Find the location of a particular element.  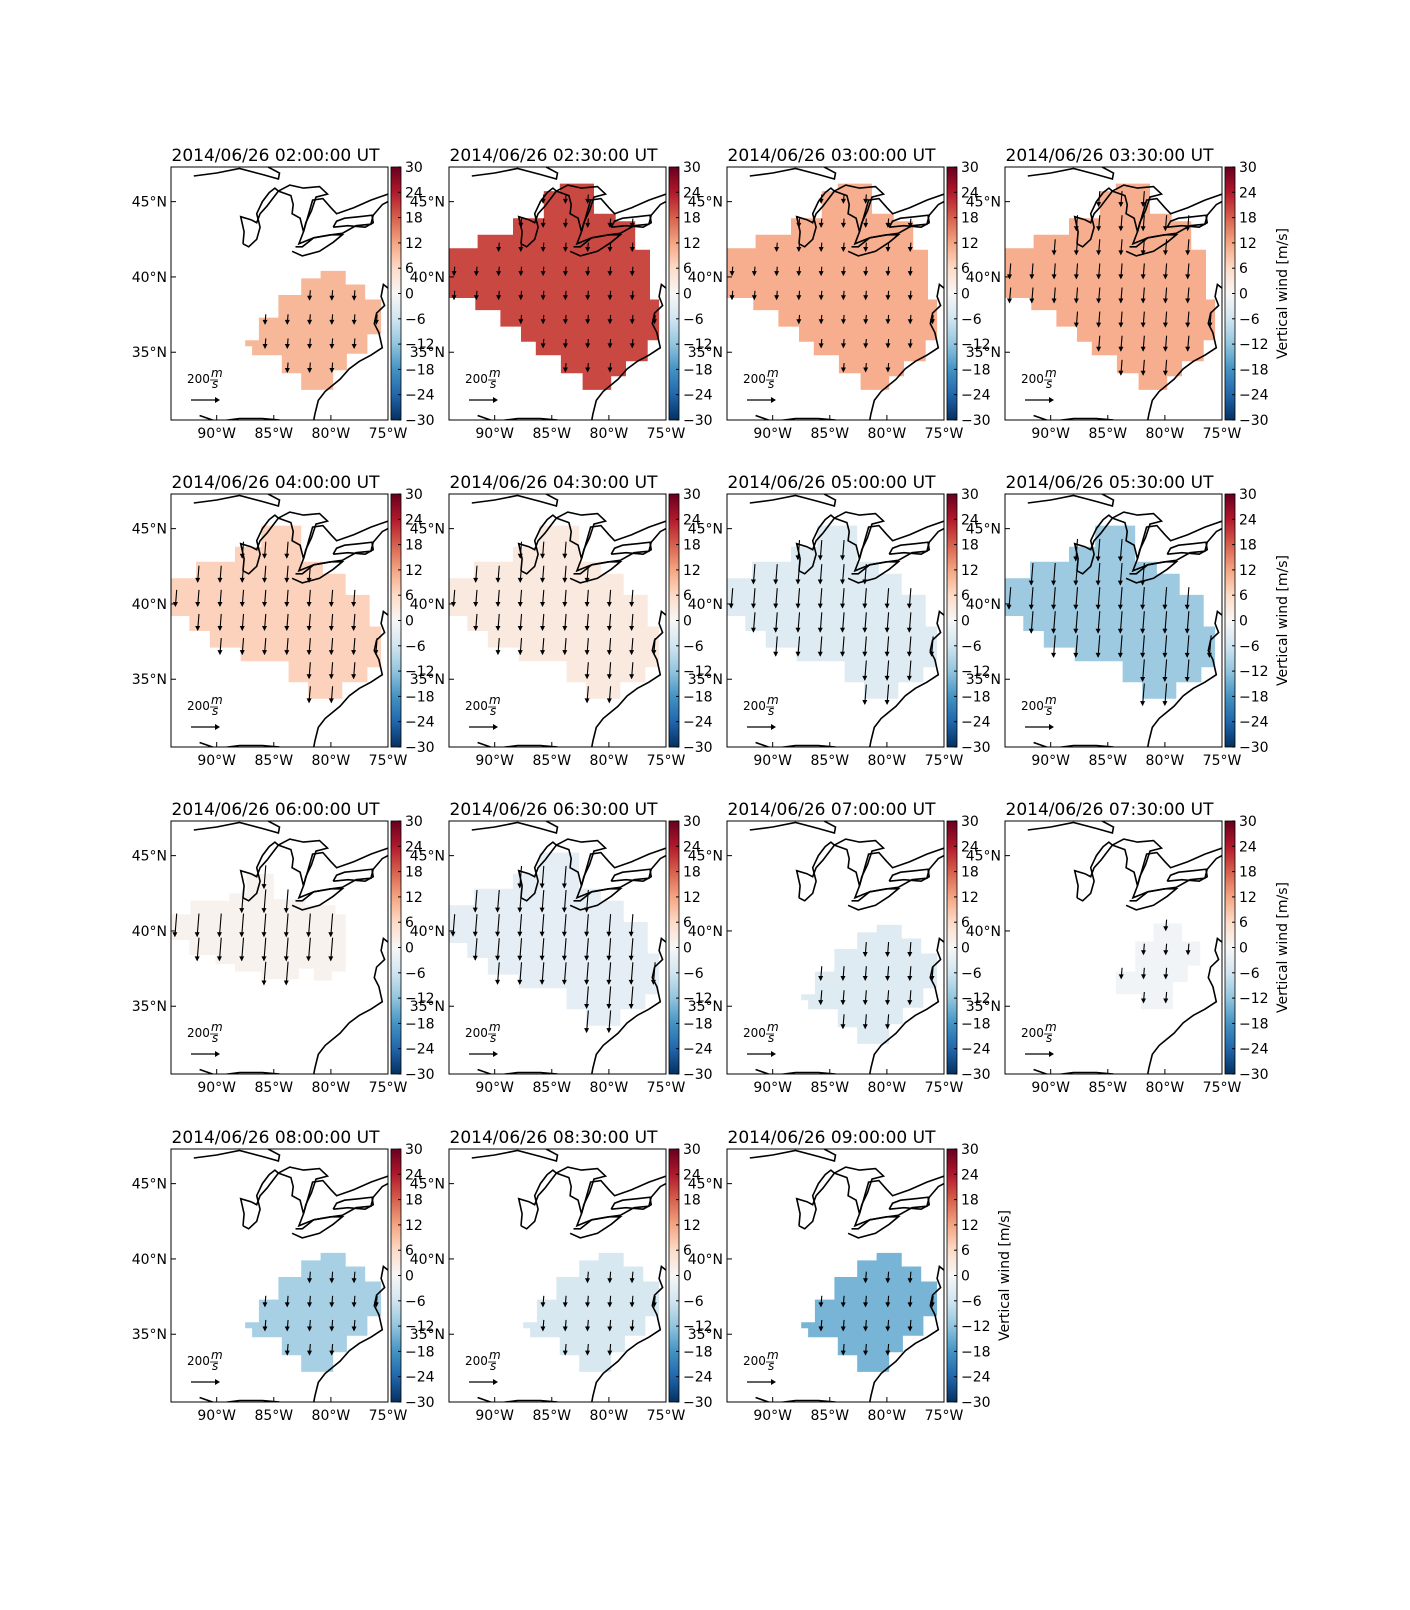

colorbar-tick-label: −30 is located at coordinates (698, 1075).